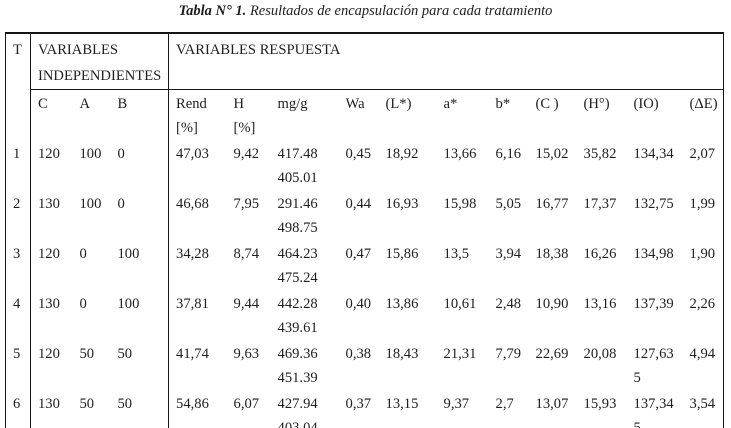 This screenshot has height=428, width=731. Describe the element at coordinates (508, 304) in the screenshot. I see `data-cell: 2,48` at that location.